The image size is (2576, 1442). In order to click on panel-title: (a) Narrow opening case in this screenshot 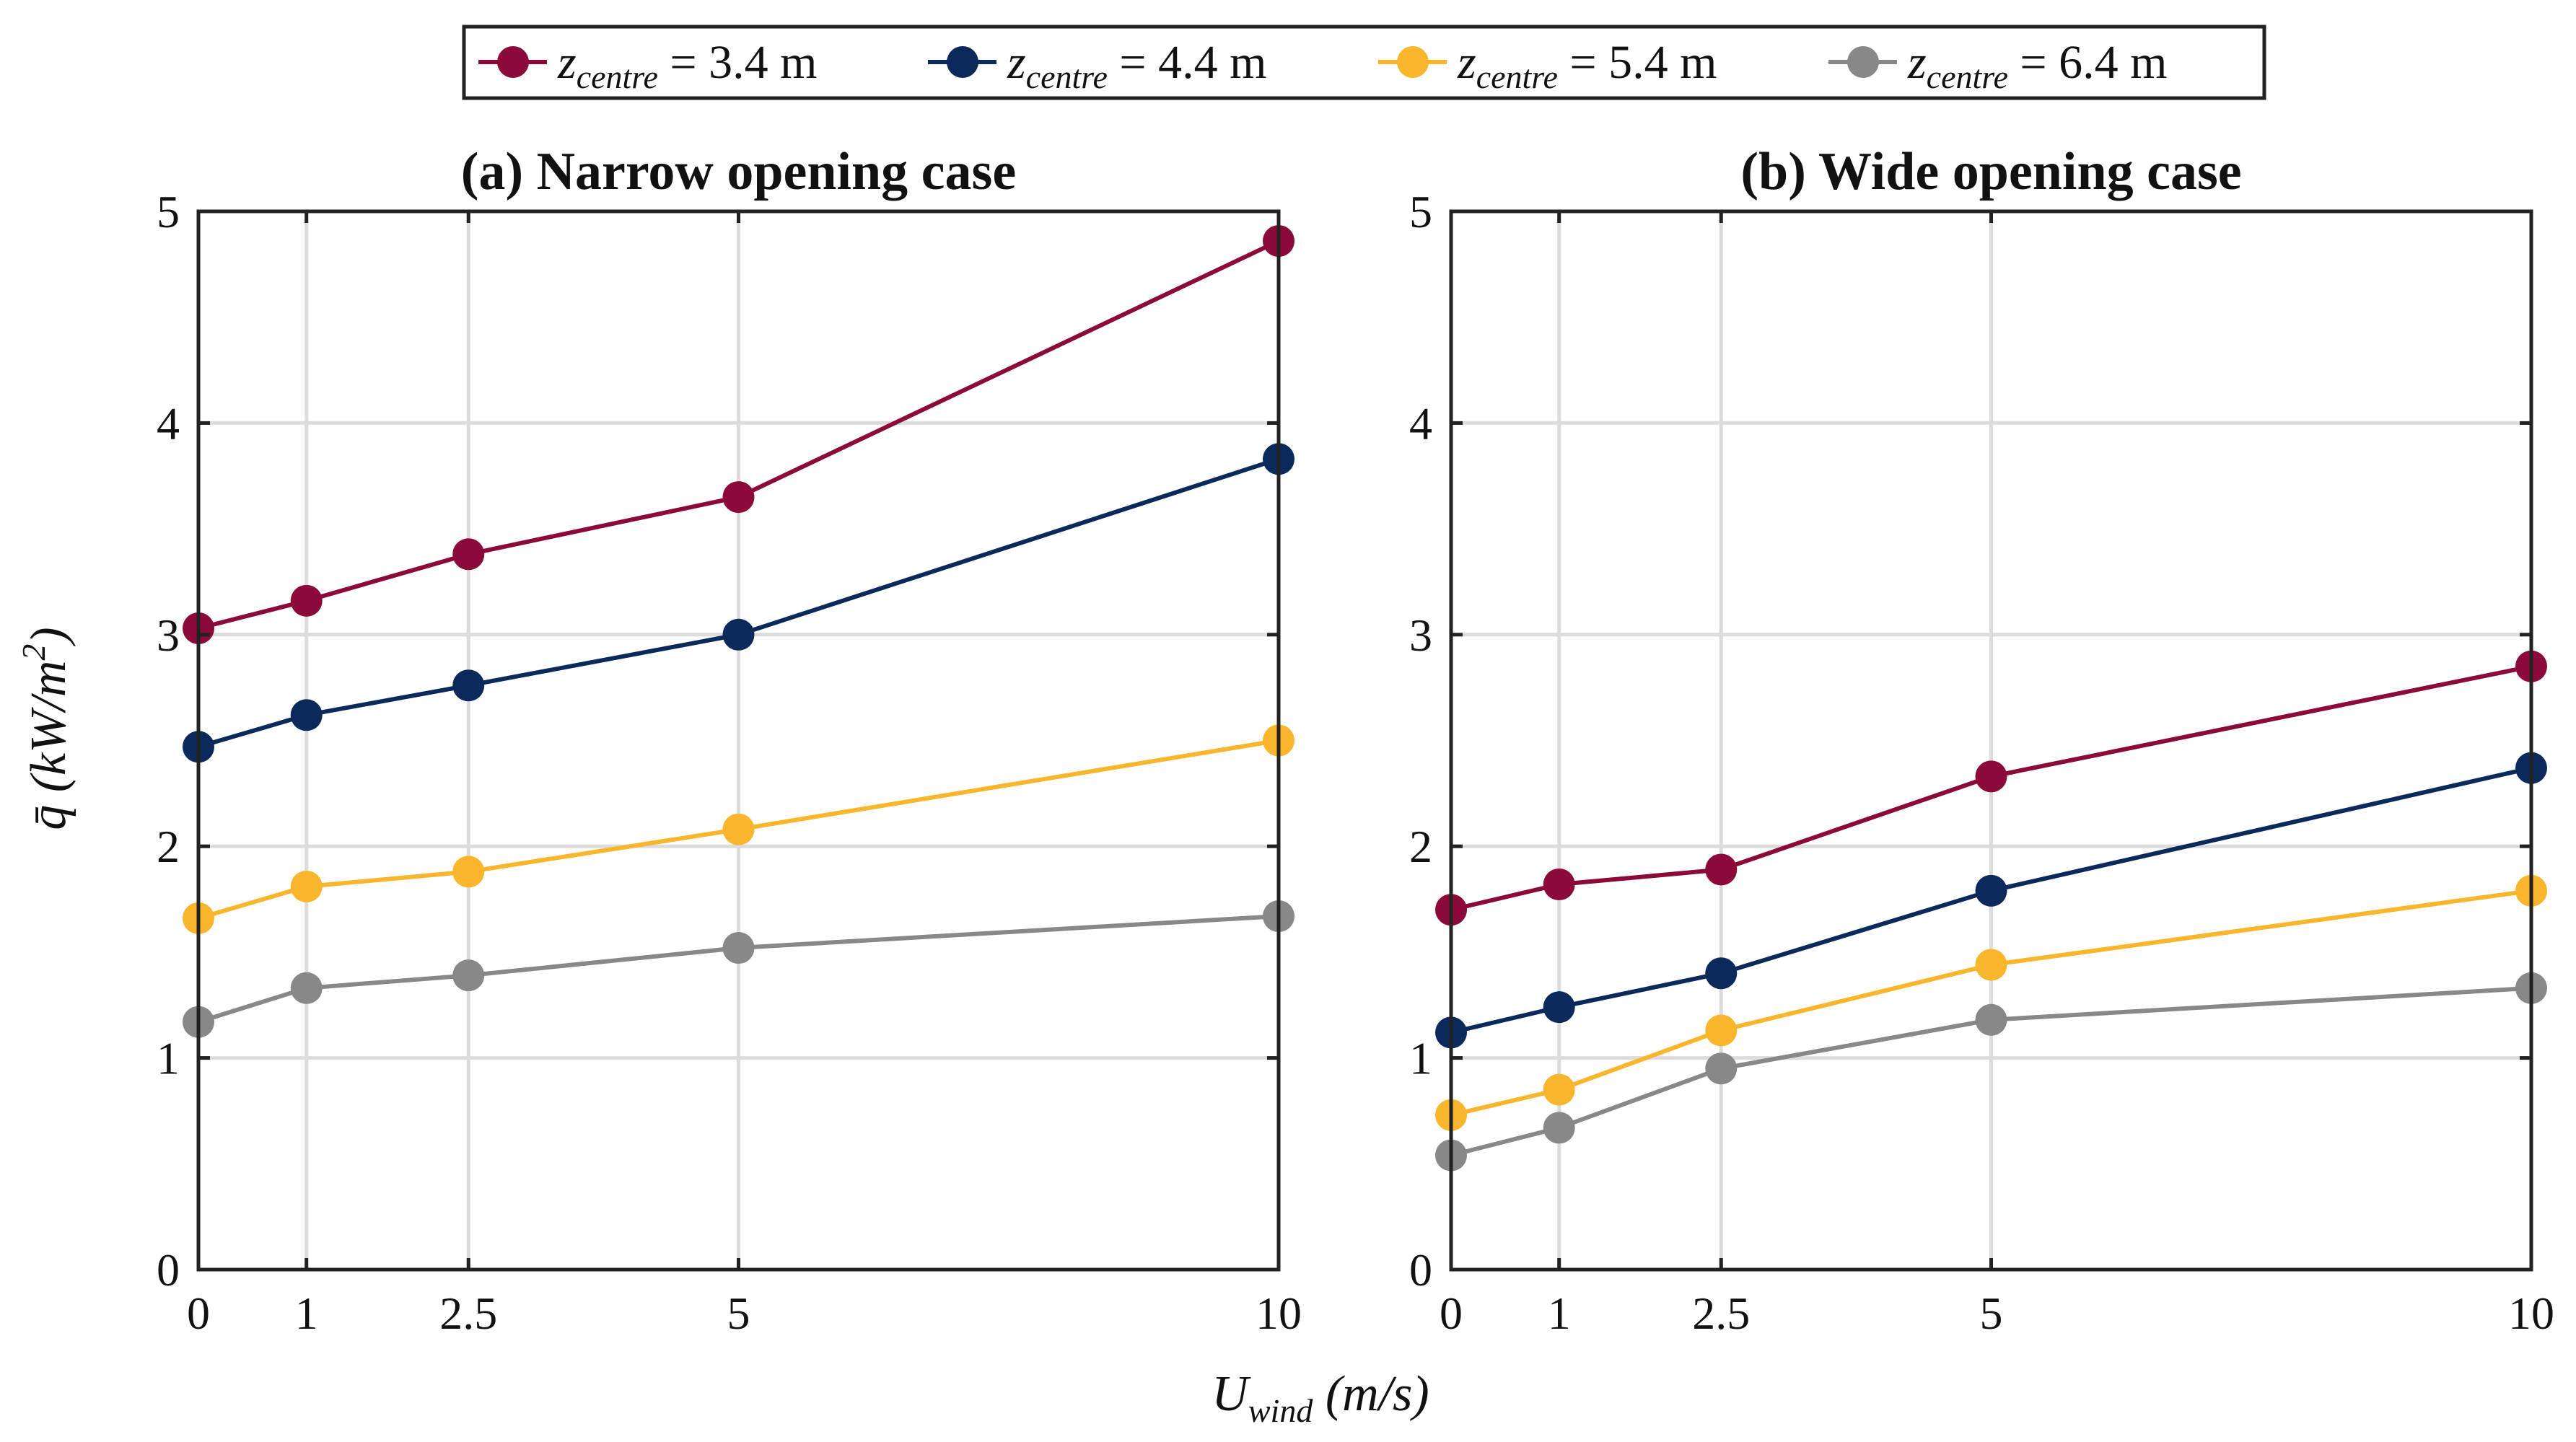, I will do `click(738, 171)`.